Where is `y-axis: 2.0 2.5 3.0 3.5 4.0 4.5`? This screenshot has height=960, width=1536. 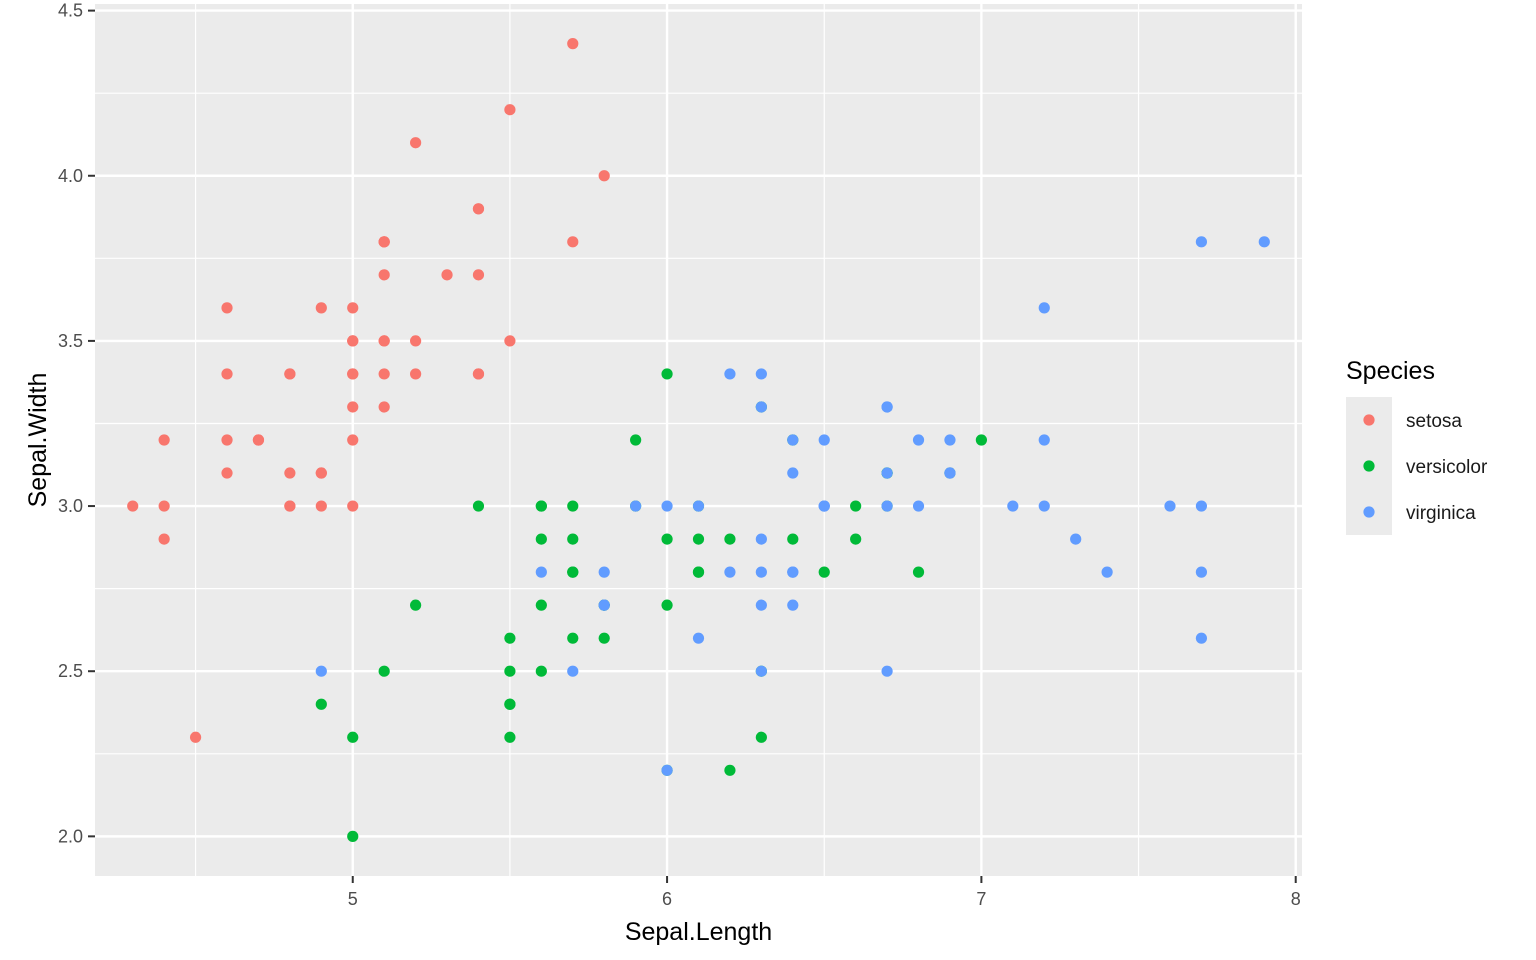
y-axis: 2.0 2.5 3.0 3.5 4.0 4.5 is located at coordinates (76, 423).